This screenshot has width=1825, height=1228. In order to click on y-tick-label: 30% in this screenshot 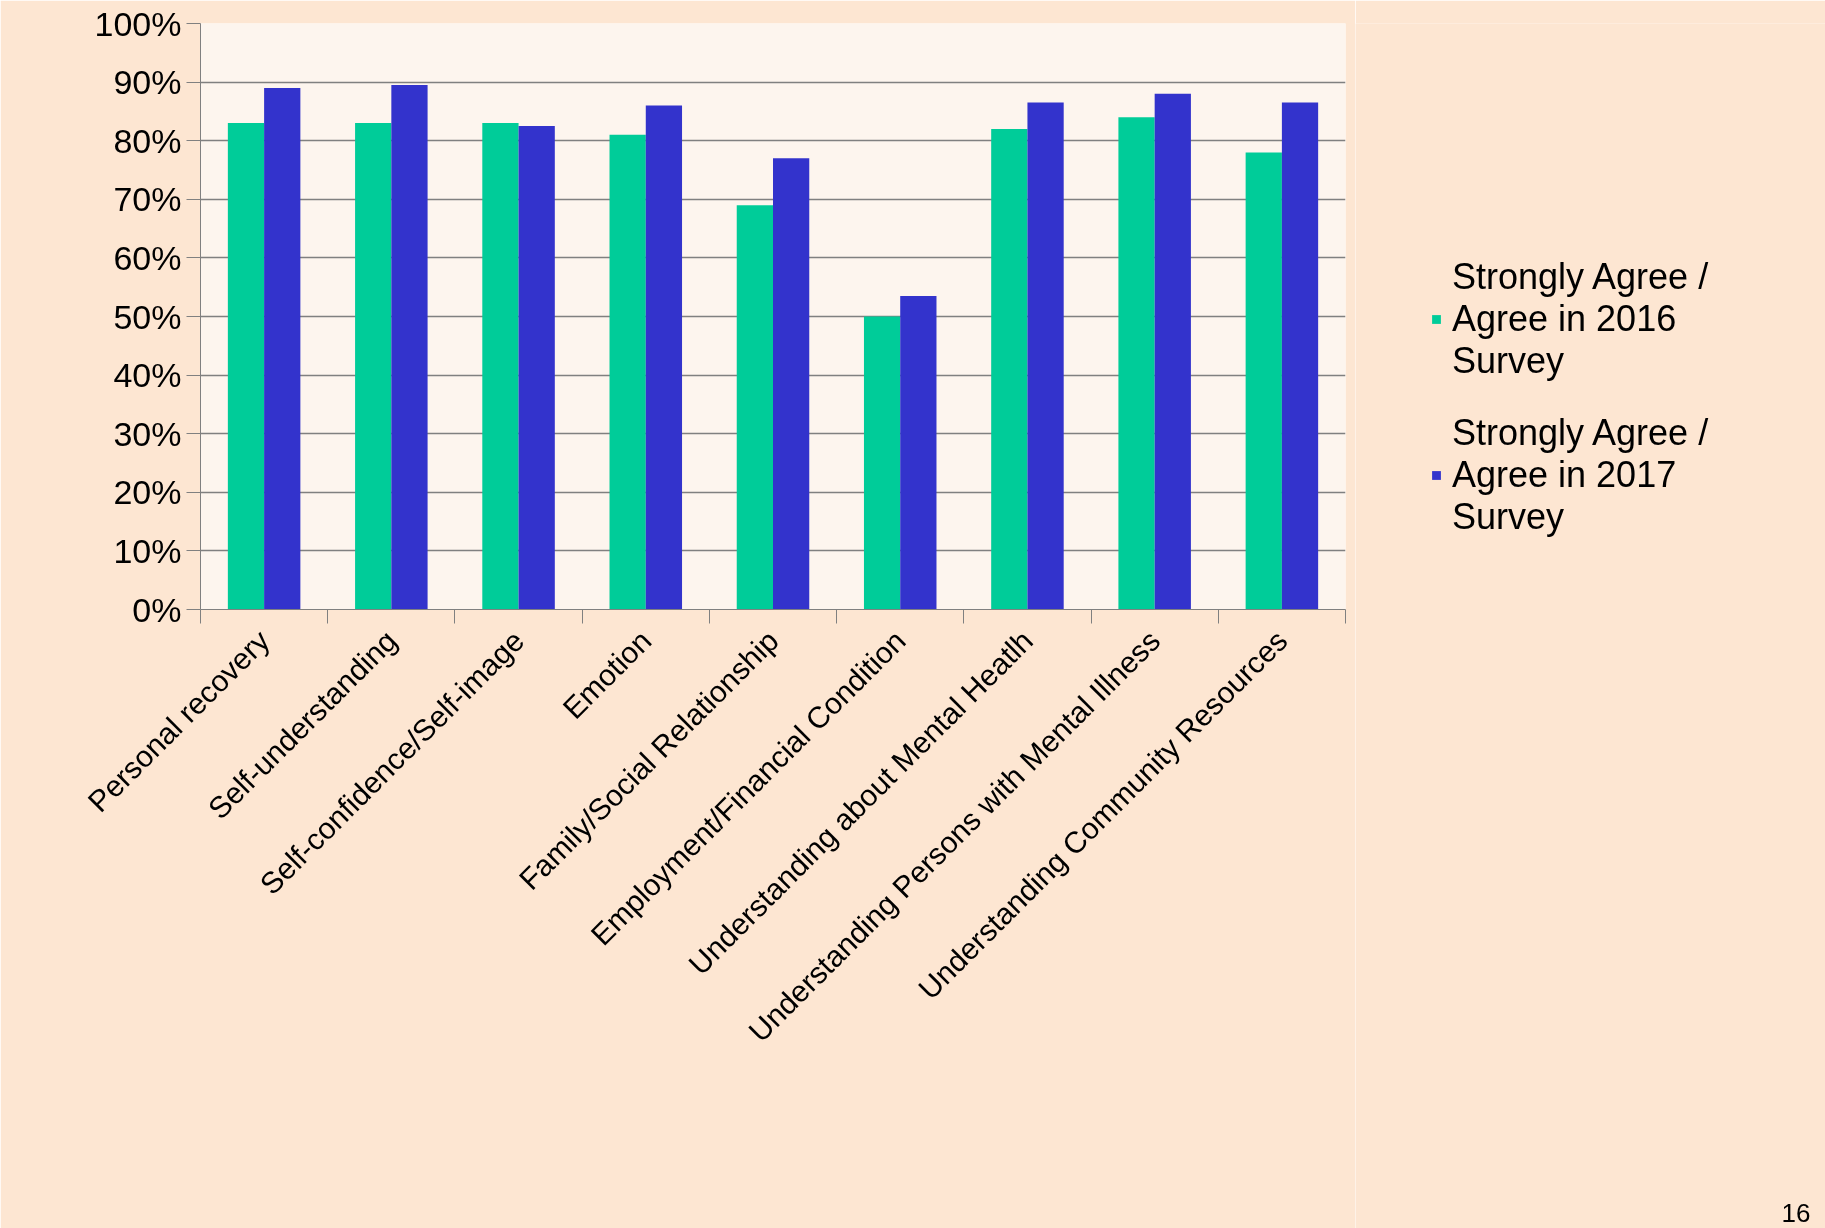, I will do `click(147, 433)`.